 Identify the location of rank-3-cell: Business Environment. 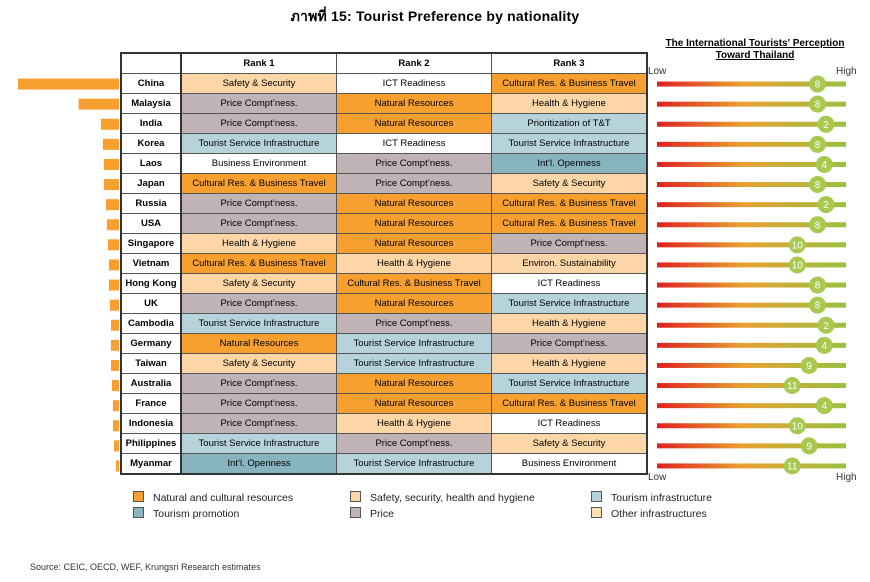
(569, 464).